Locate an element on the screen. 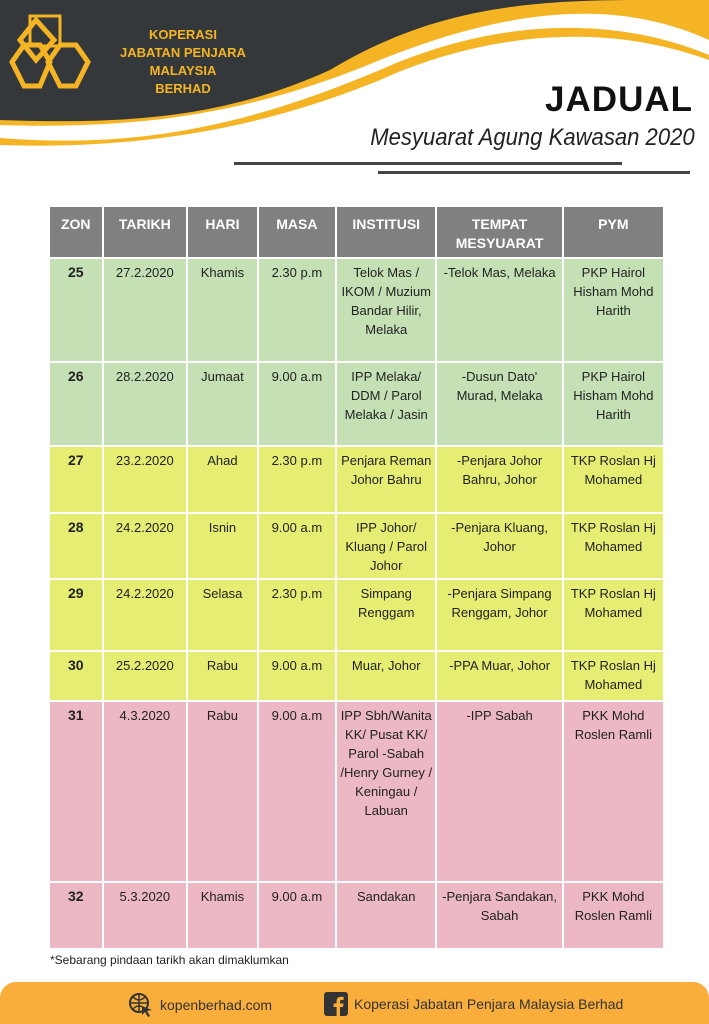 The height and width of the screenshot is (1024, 709). cell-hari: Ahad is located at coordinates (222, 479).